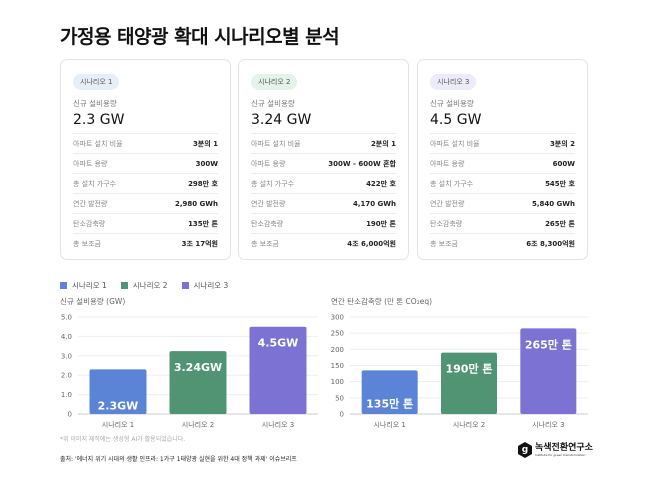 The width and height of the screenshot is (658, 490). I want to click on y-tick-label: 200, so click(337, 350).